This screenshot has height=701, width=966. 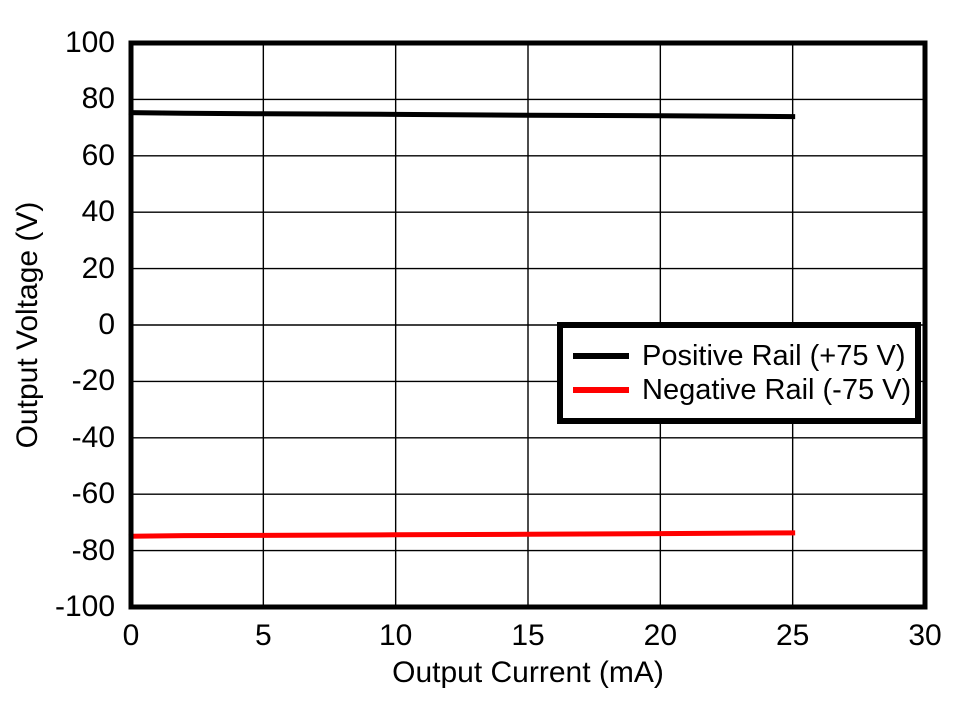 What do you see at coordinates (98, 99) in the screenshot?
I see `y-tick-label: 80` at bounding box center [98, 99].